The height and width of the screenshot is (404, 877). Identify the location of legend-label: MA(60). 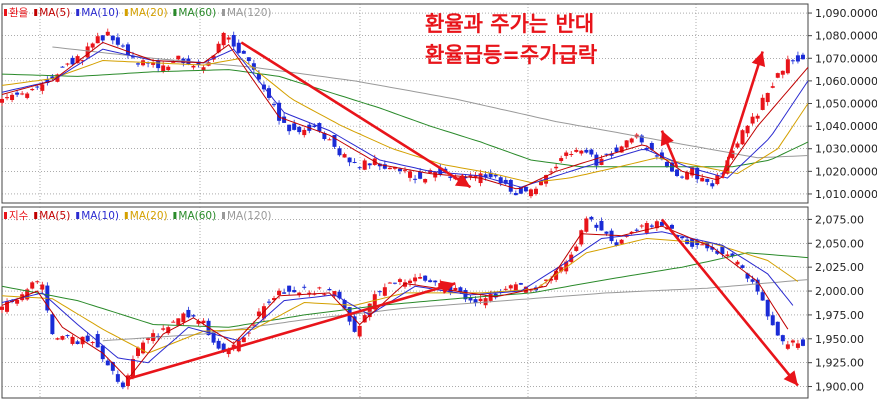
(197, 13).